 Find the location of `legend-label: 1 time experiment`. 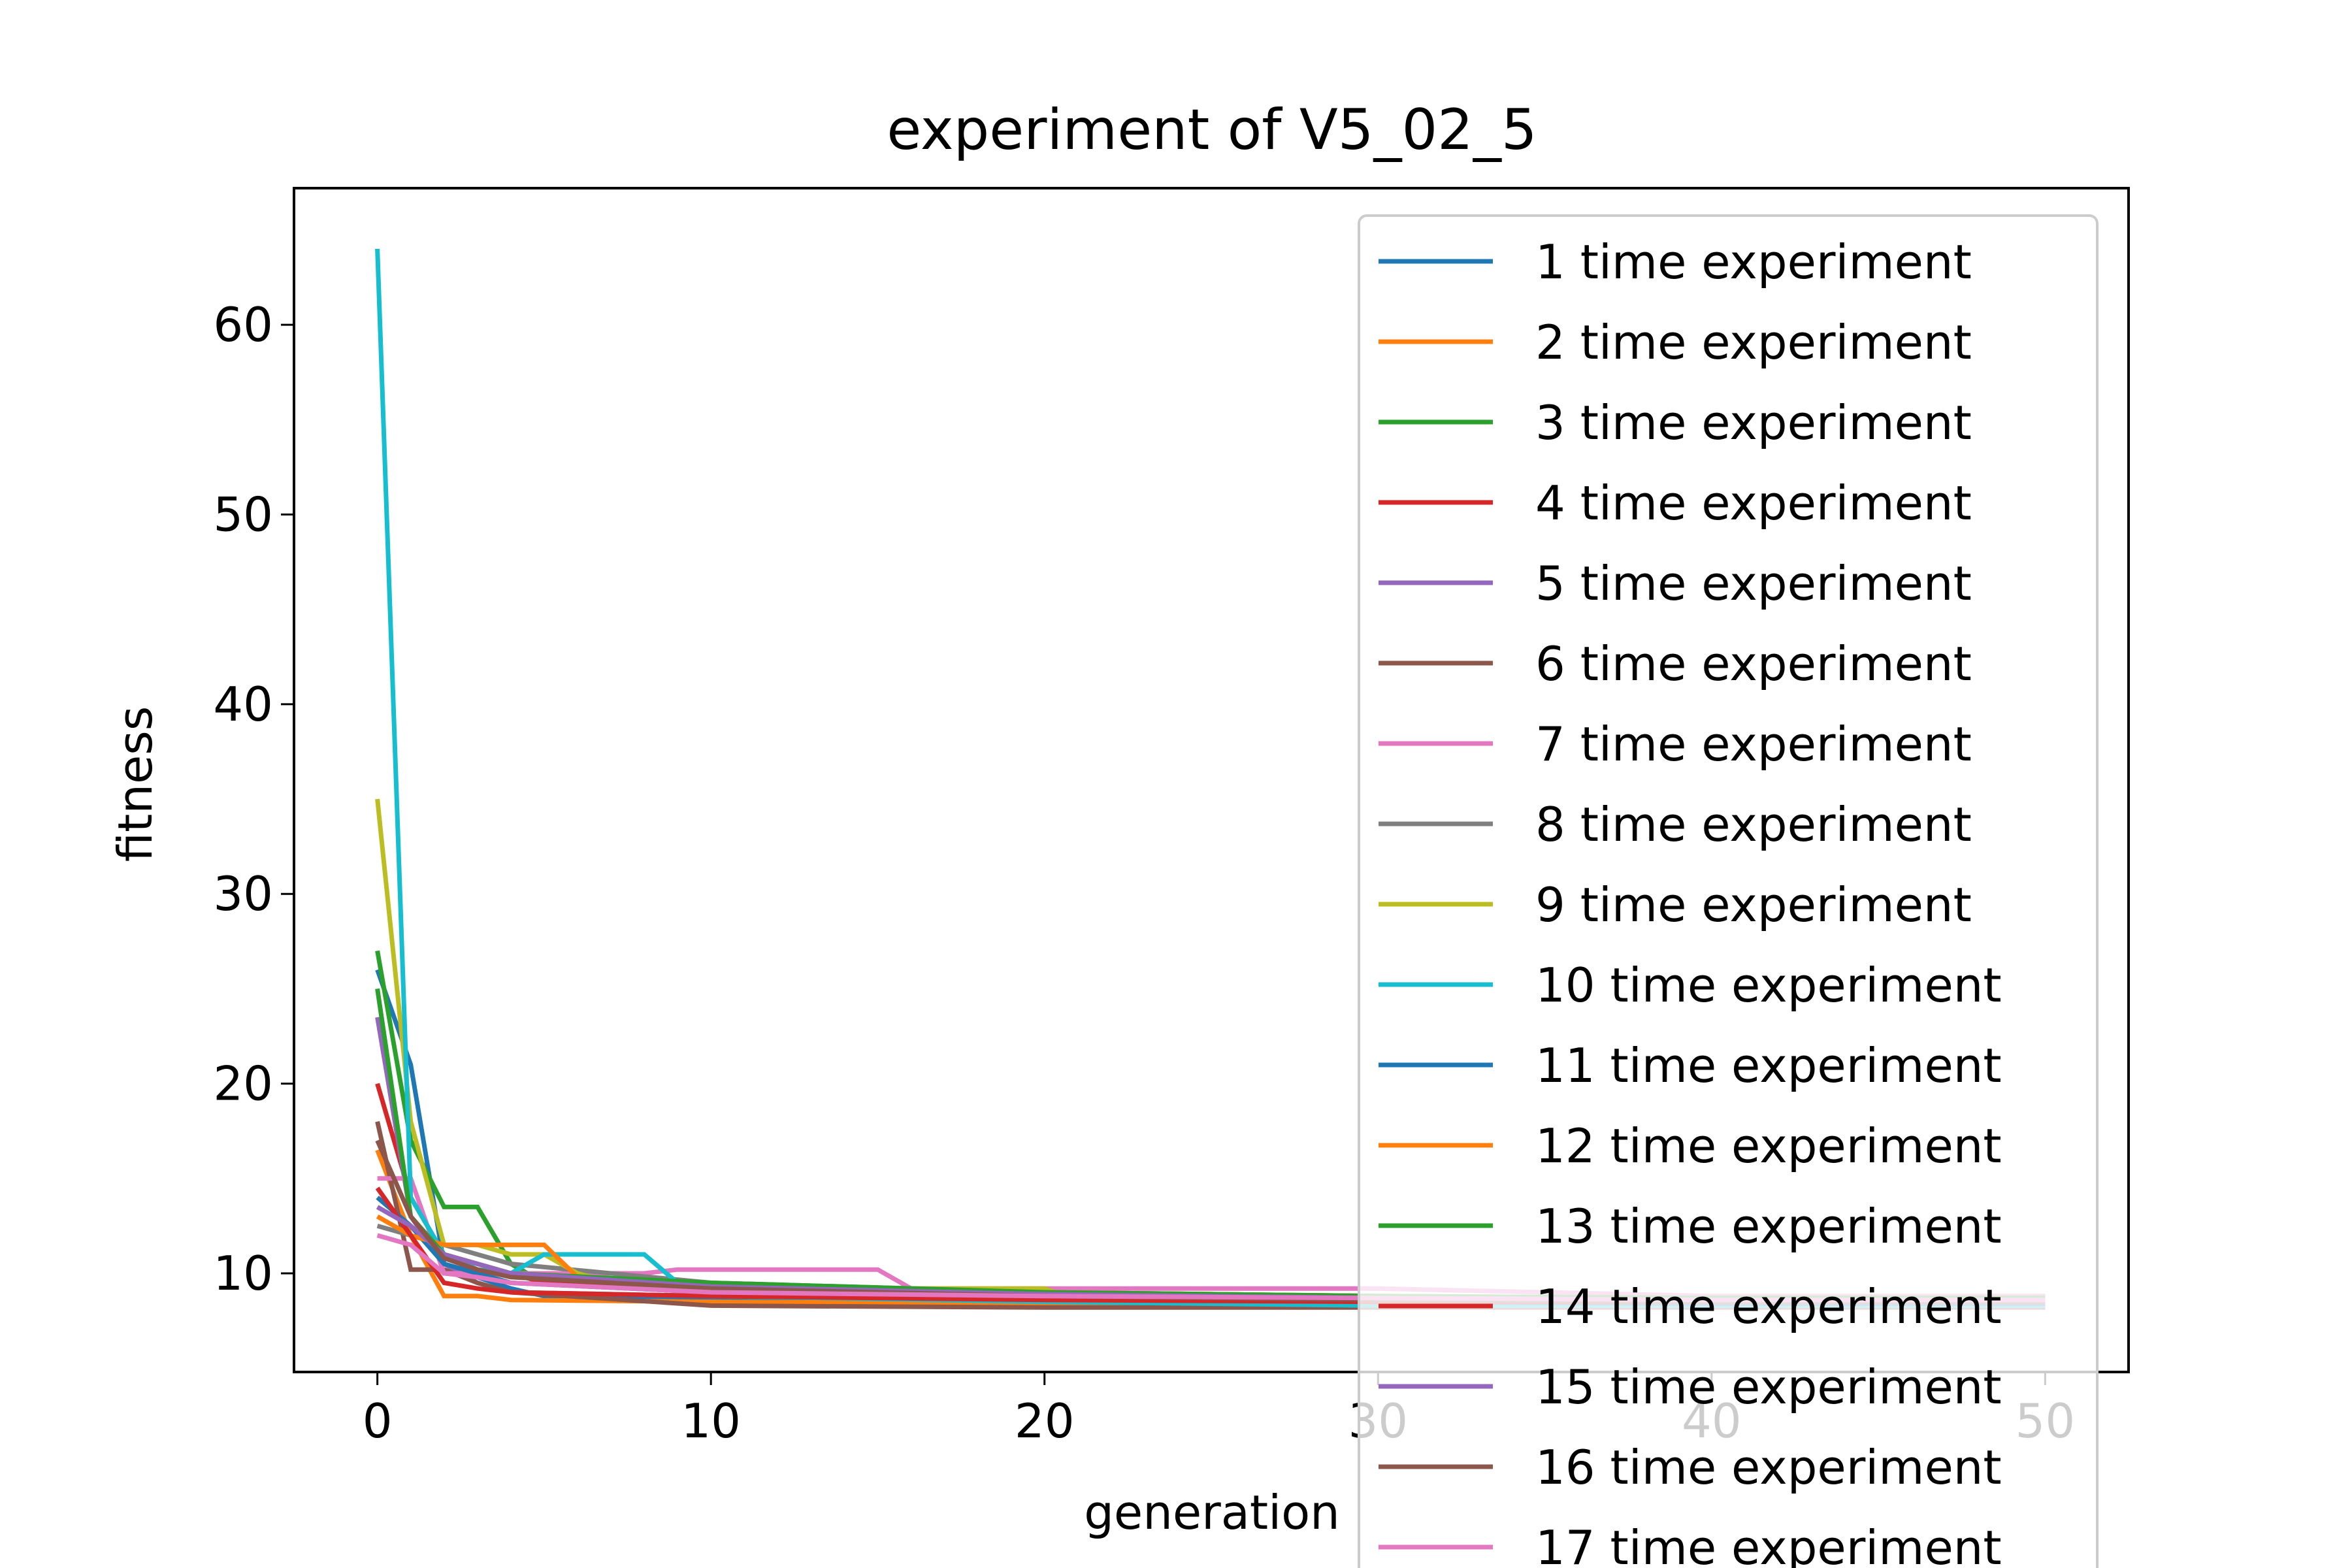

legend-label: 1 time experiment is located at coordinates (1753, 262).